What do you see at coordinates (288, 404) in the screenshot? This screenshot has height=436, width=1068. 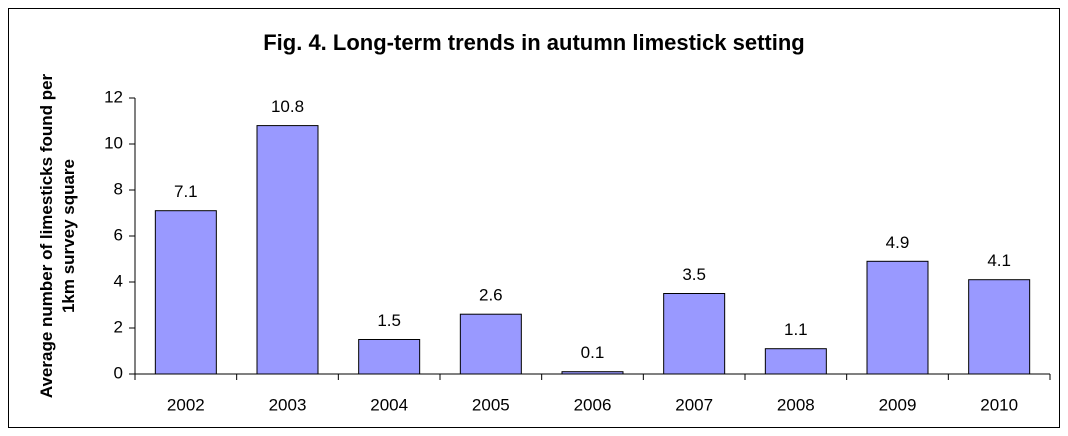 I see `x-tick-label: 2003` at bounding box center [288, 404].